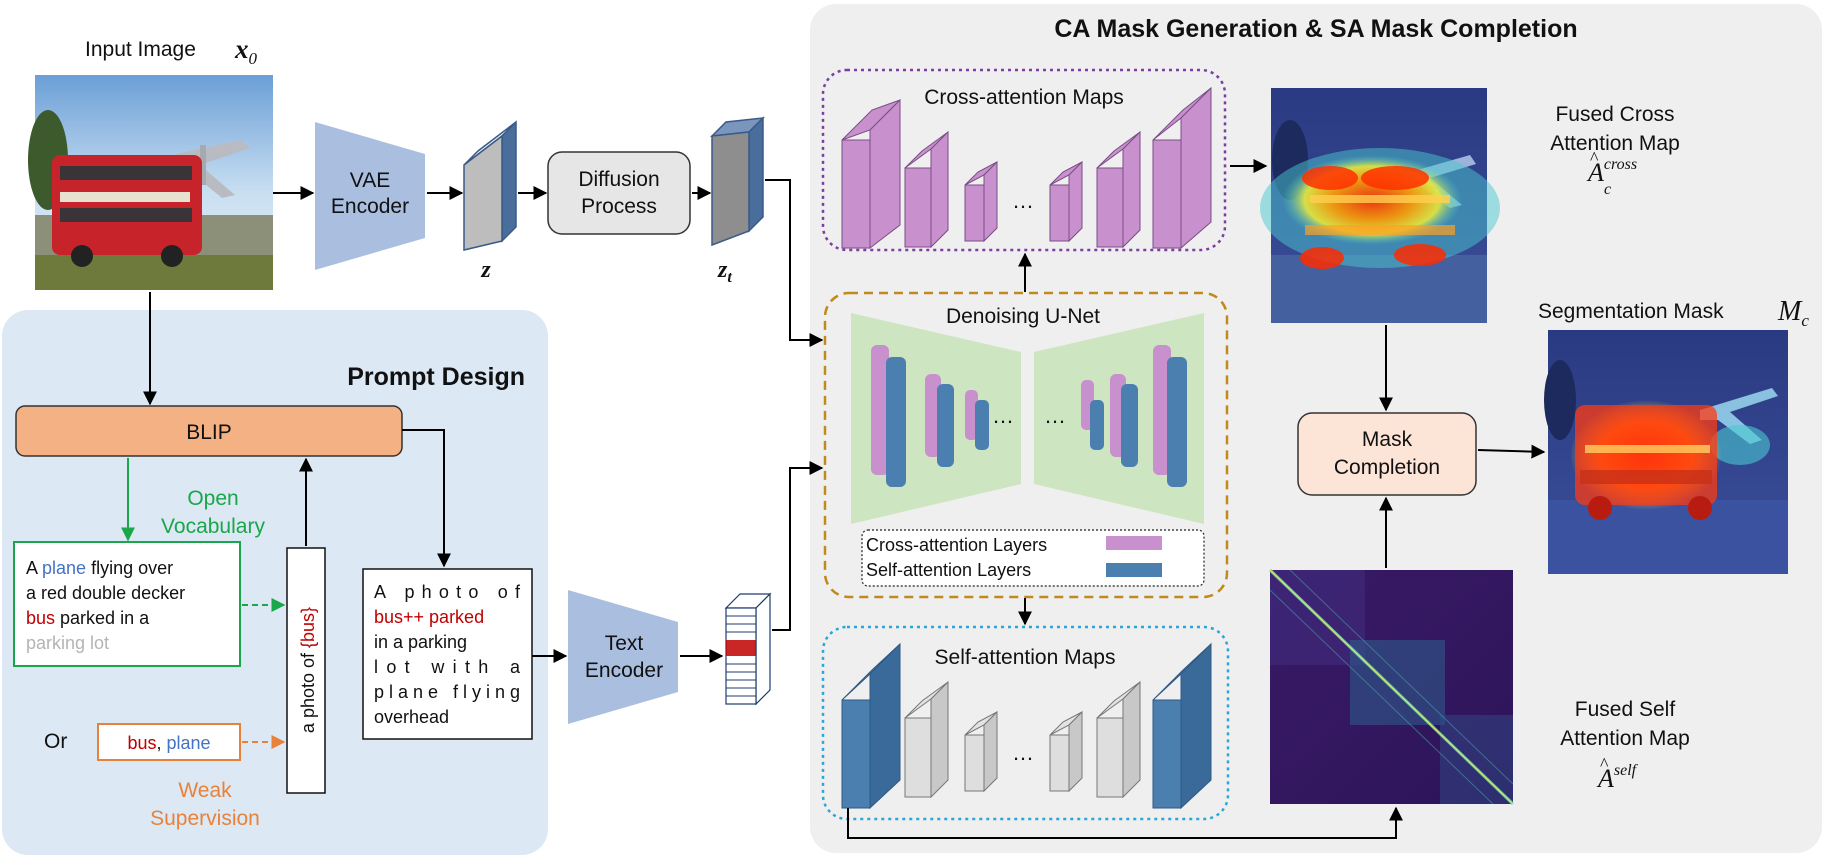 This screenshot has height=857, width=1826. I want to click on text-embedding-stack, so click(748, 649).